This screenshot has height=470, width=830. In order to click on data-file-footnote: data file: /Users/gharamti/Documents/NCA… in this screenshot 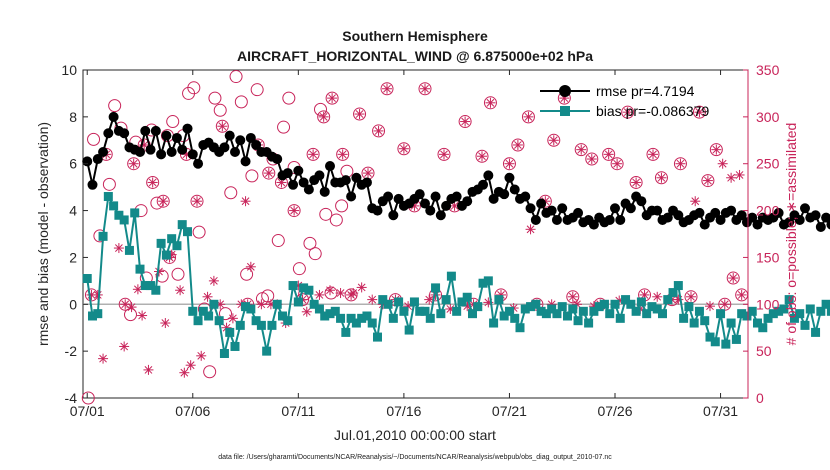, I will do `click(415, 457)`.